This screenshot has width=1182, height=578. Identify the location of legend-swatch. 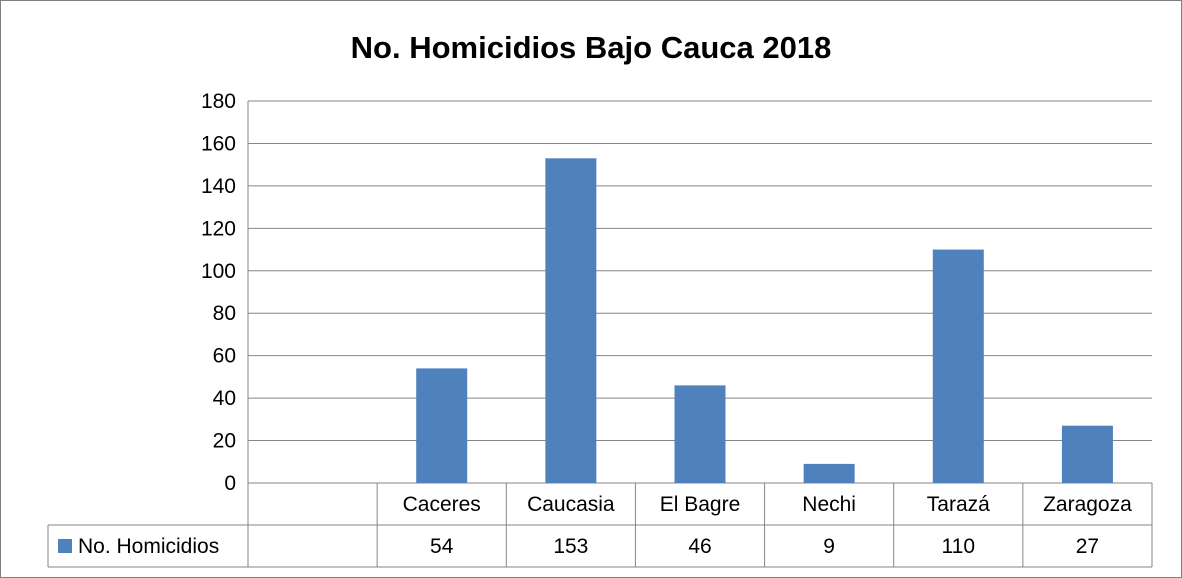
(65, 546).